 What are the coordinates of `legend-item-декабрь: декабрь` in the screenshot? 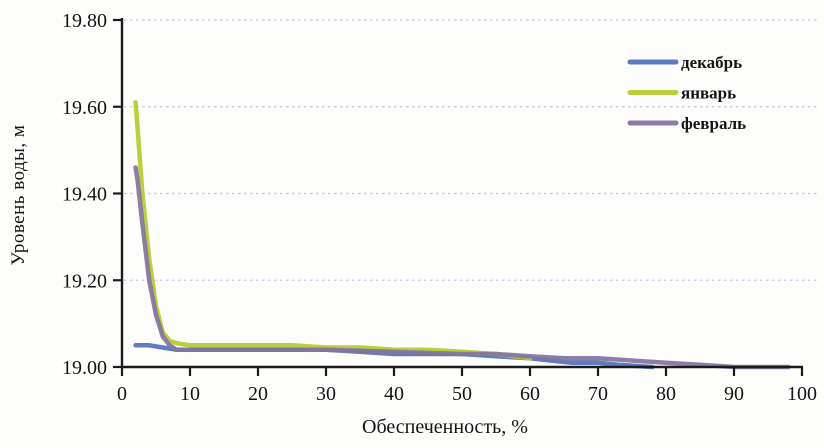 It's located at (684, 62).